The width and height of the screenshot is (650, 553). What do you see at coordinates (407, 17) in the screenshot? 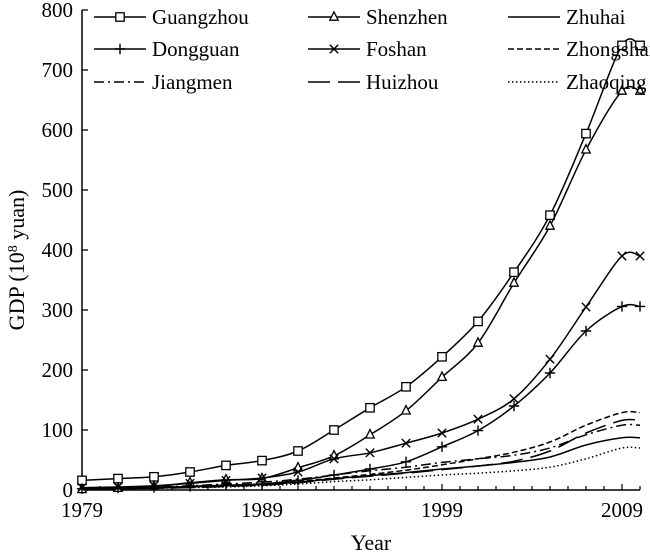
I see `legend-label-shenzhen: Shenzhen` at bounding box center [407, 17].